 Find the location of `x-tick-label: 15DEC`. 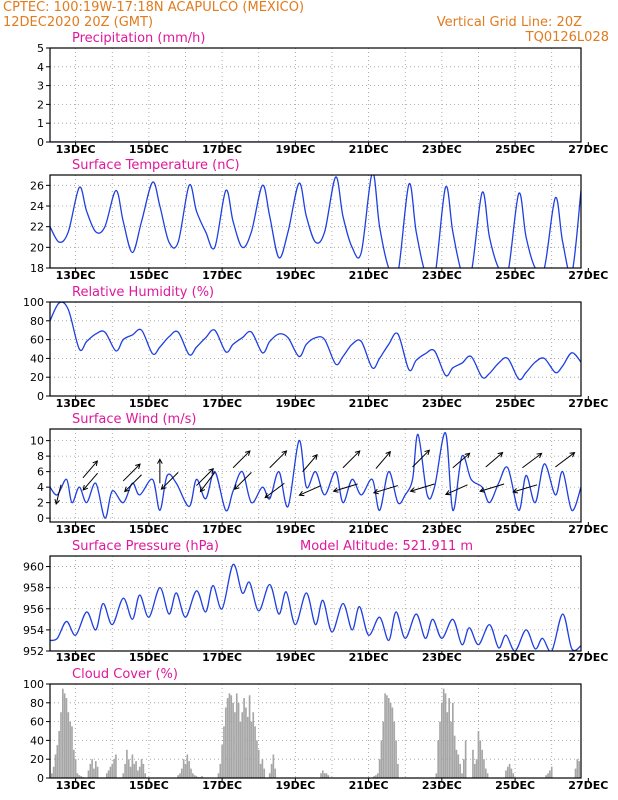

x-tick-label: 15DEC is located at coordinates (149, 657).